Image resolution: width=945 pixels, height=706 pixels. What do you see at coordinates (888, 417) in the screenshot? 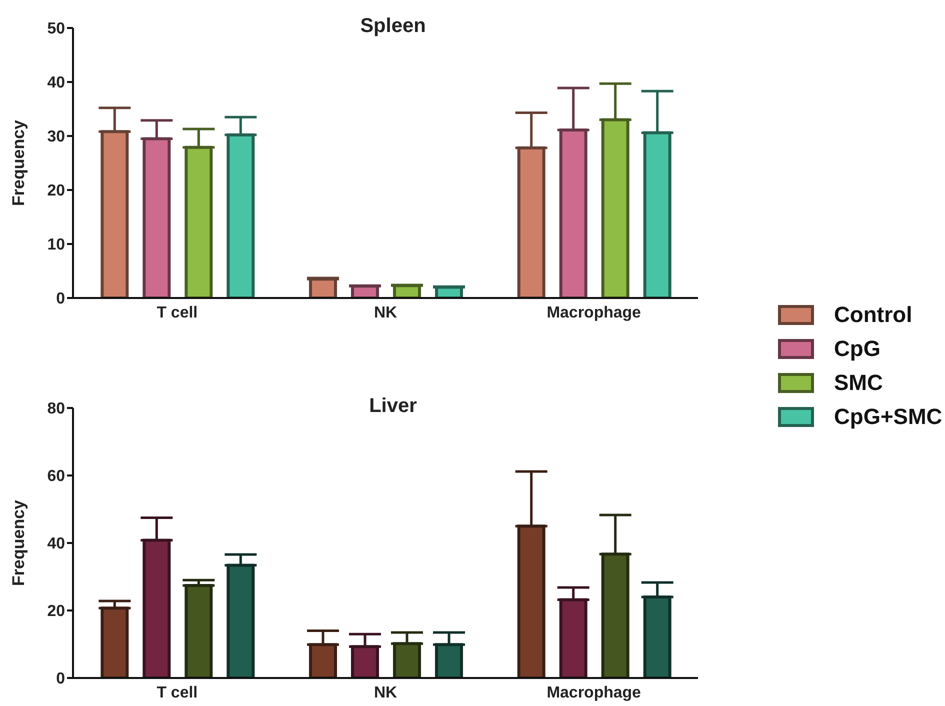
I see `legend-label: CpG+SMC` at bounding box center [888, 417].